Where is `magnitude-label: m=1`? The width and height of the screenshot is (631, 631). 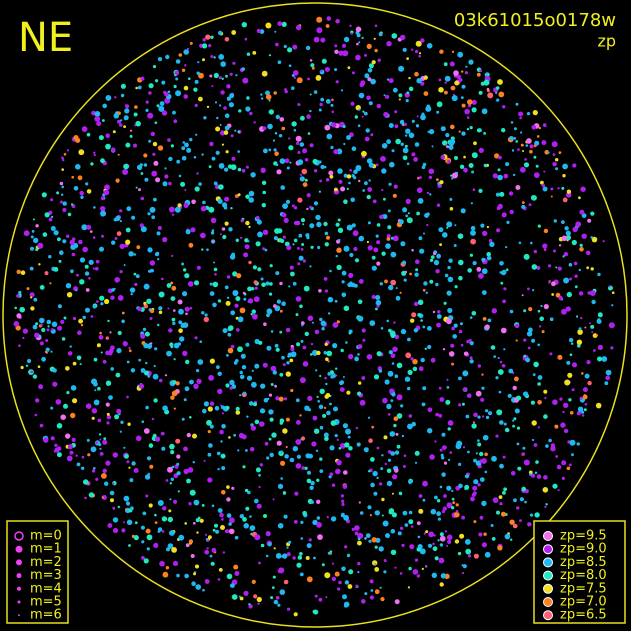
magnitude-label: m=1 is located at coordinates (46, 549).